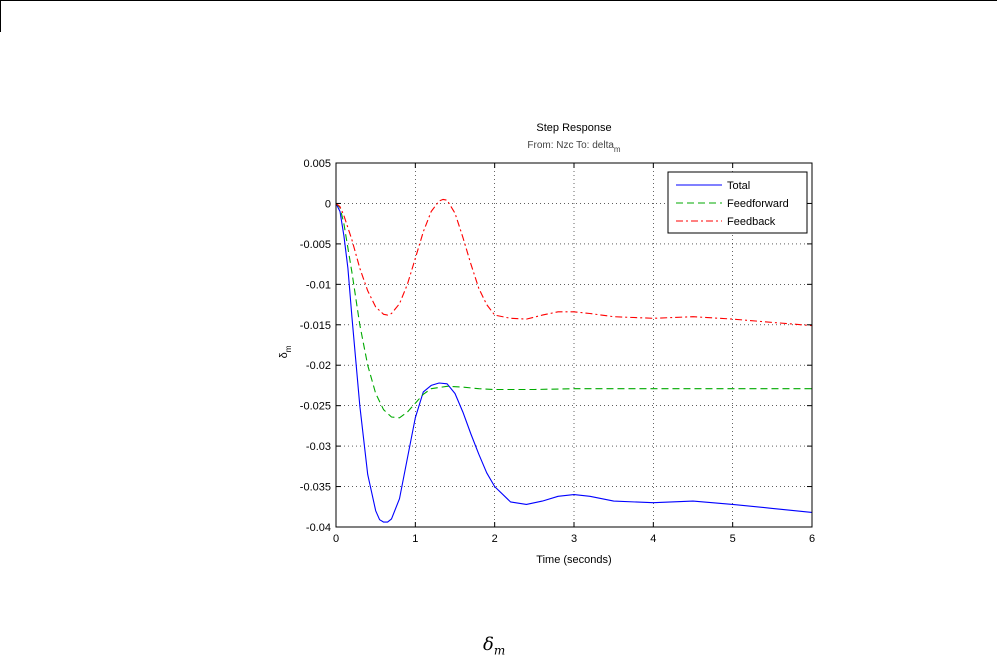 The width and height of the screenshot is (997, 658). Describe the element at coordinates (315, 245) in the screenshot. I see `y-tick-label: -0.005` at that location.